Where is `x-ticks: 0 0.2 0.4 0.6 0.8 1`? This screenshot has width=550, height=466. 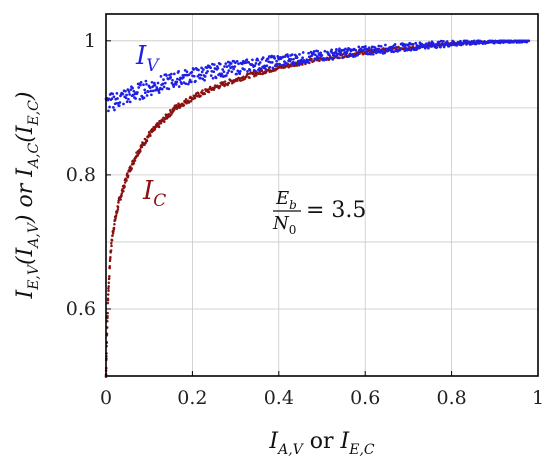 x-ticks: 0 0.2 0.4 0.6 0.8 1 is located at coordinates (322, 390).